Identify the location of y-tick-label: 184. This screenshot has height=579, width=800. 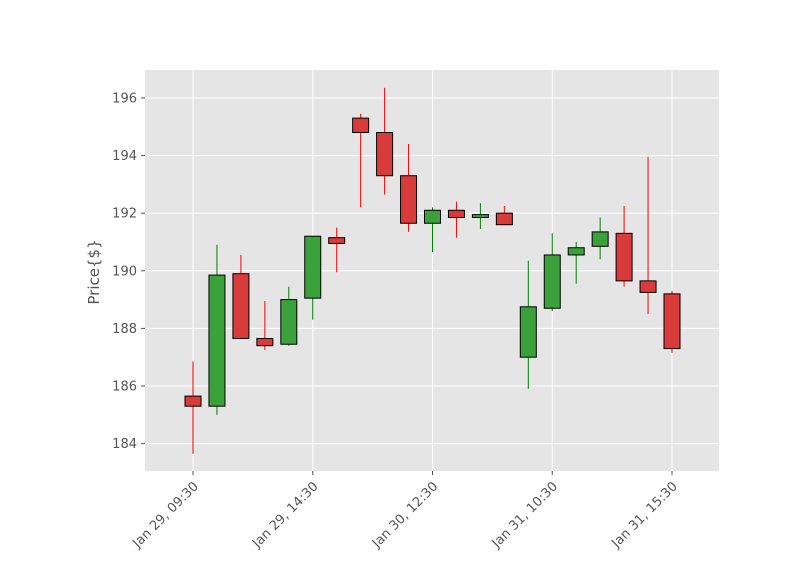
(124, 444).